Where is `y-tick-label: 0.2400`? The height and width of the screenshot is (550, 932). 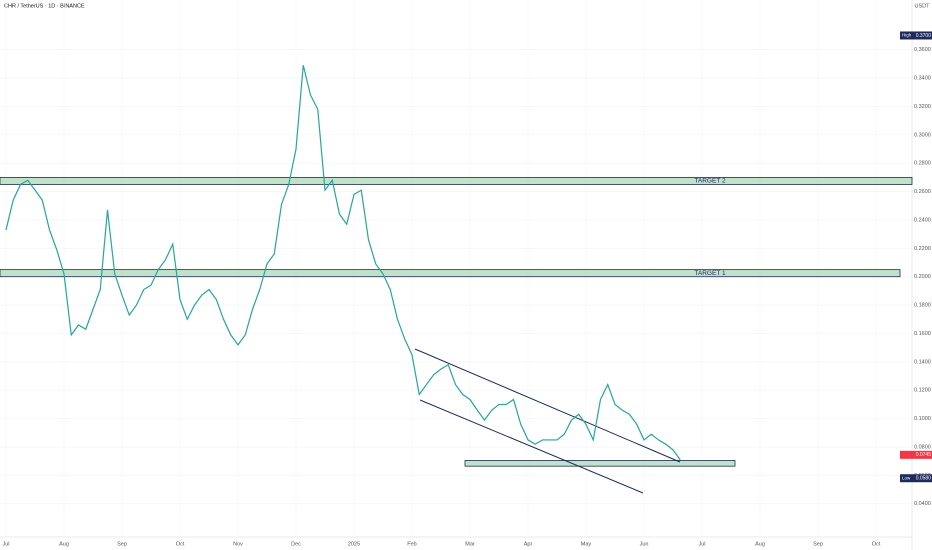 y-tick-label: 0.2400 is located at coordinates (922, 220).